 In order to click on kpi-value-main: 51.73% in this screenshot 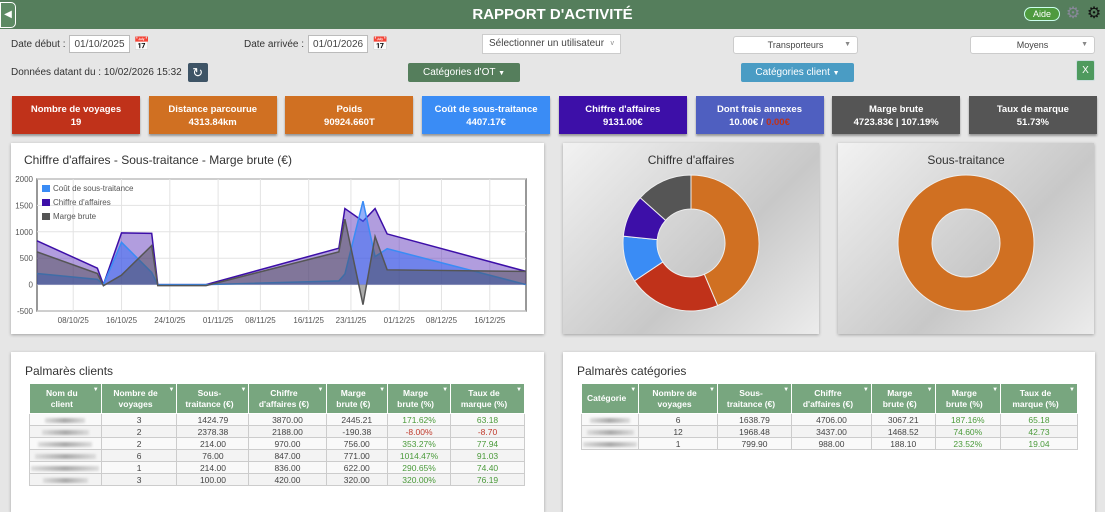, I will do `click(1032, 122)`.